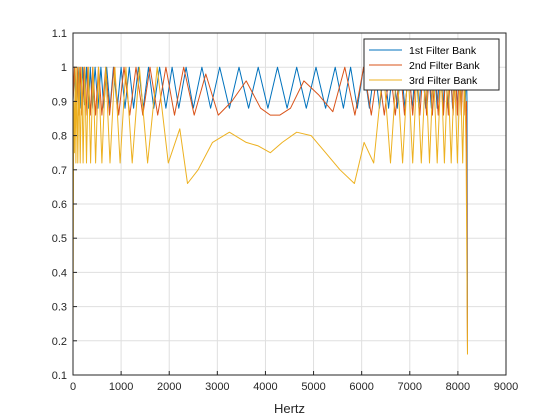  What do you see at coordinates (59, 273) in the screenshot?
I see `y-tick-label: 0.4` at bounding box center [59, 273].